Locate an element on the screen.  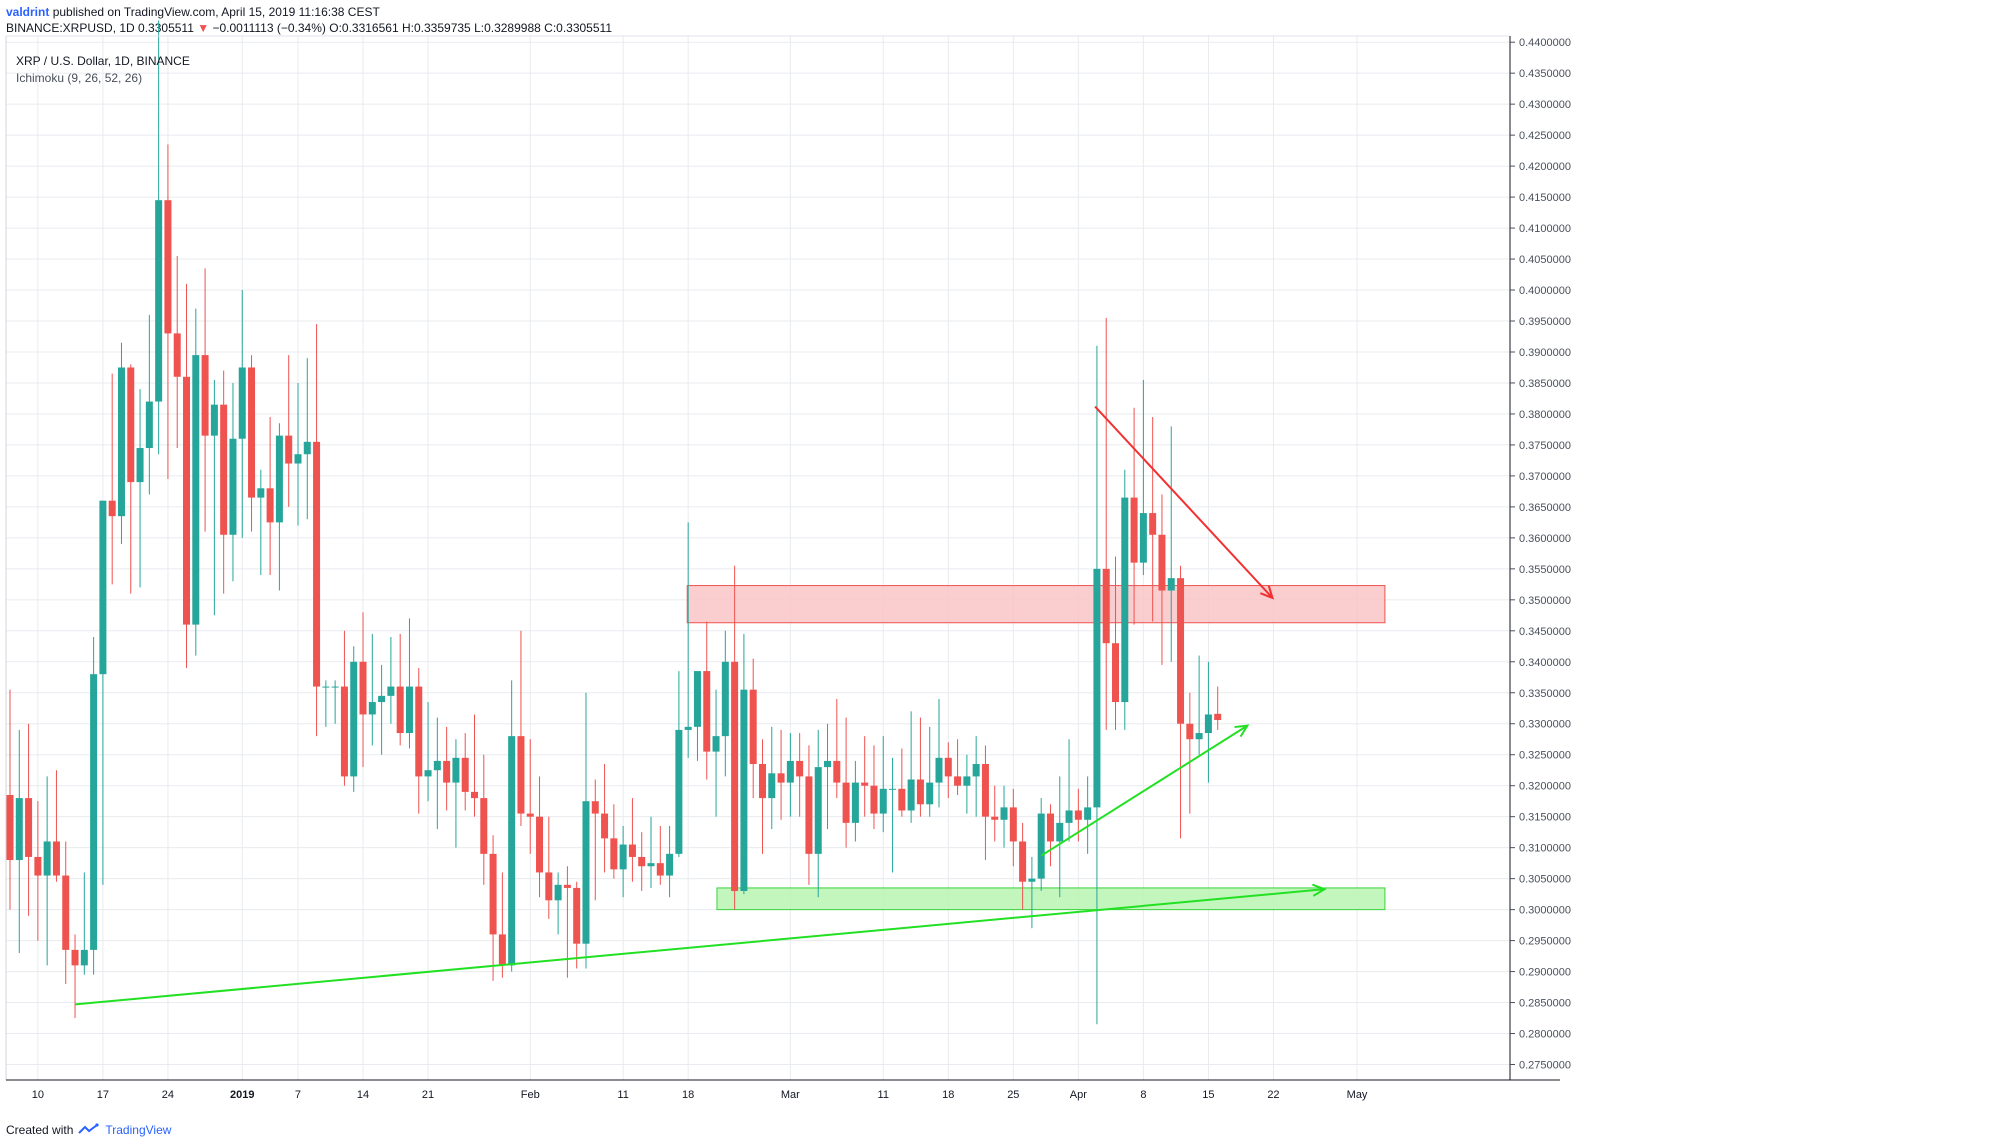
x-tick-label: 15 is located at coordinates (1208, 1095).